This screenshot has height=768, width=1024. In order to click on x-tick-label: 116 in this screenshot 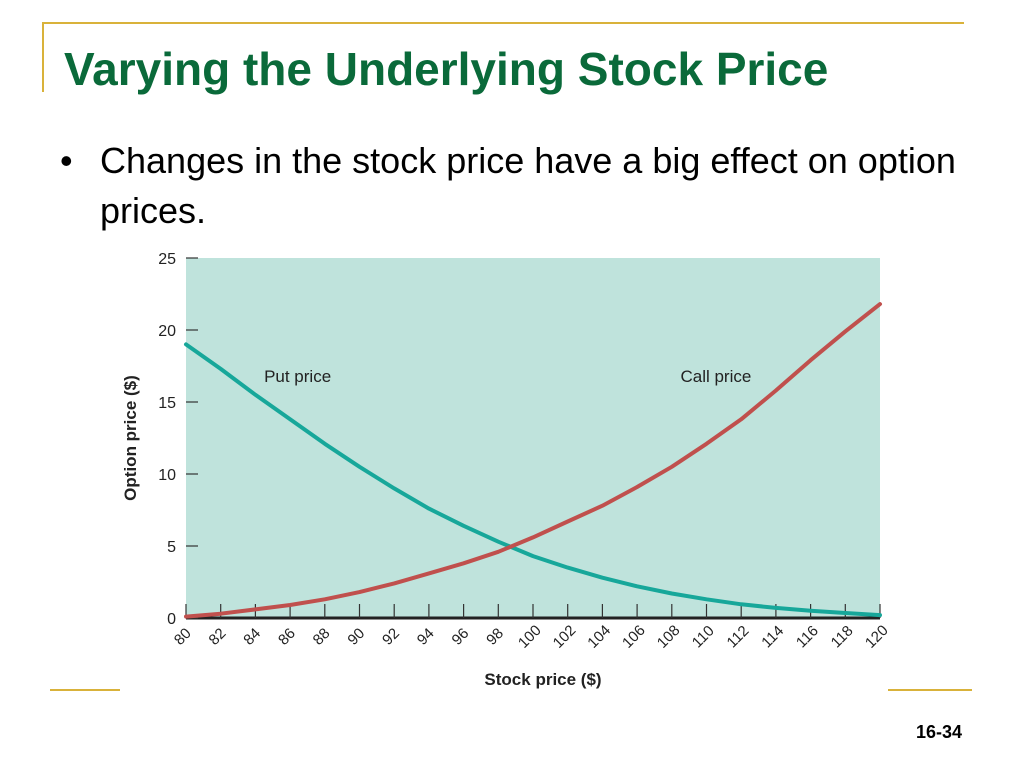, I will do `click(807, 636)`.